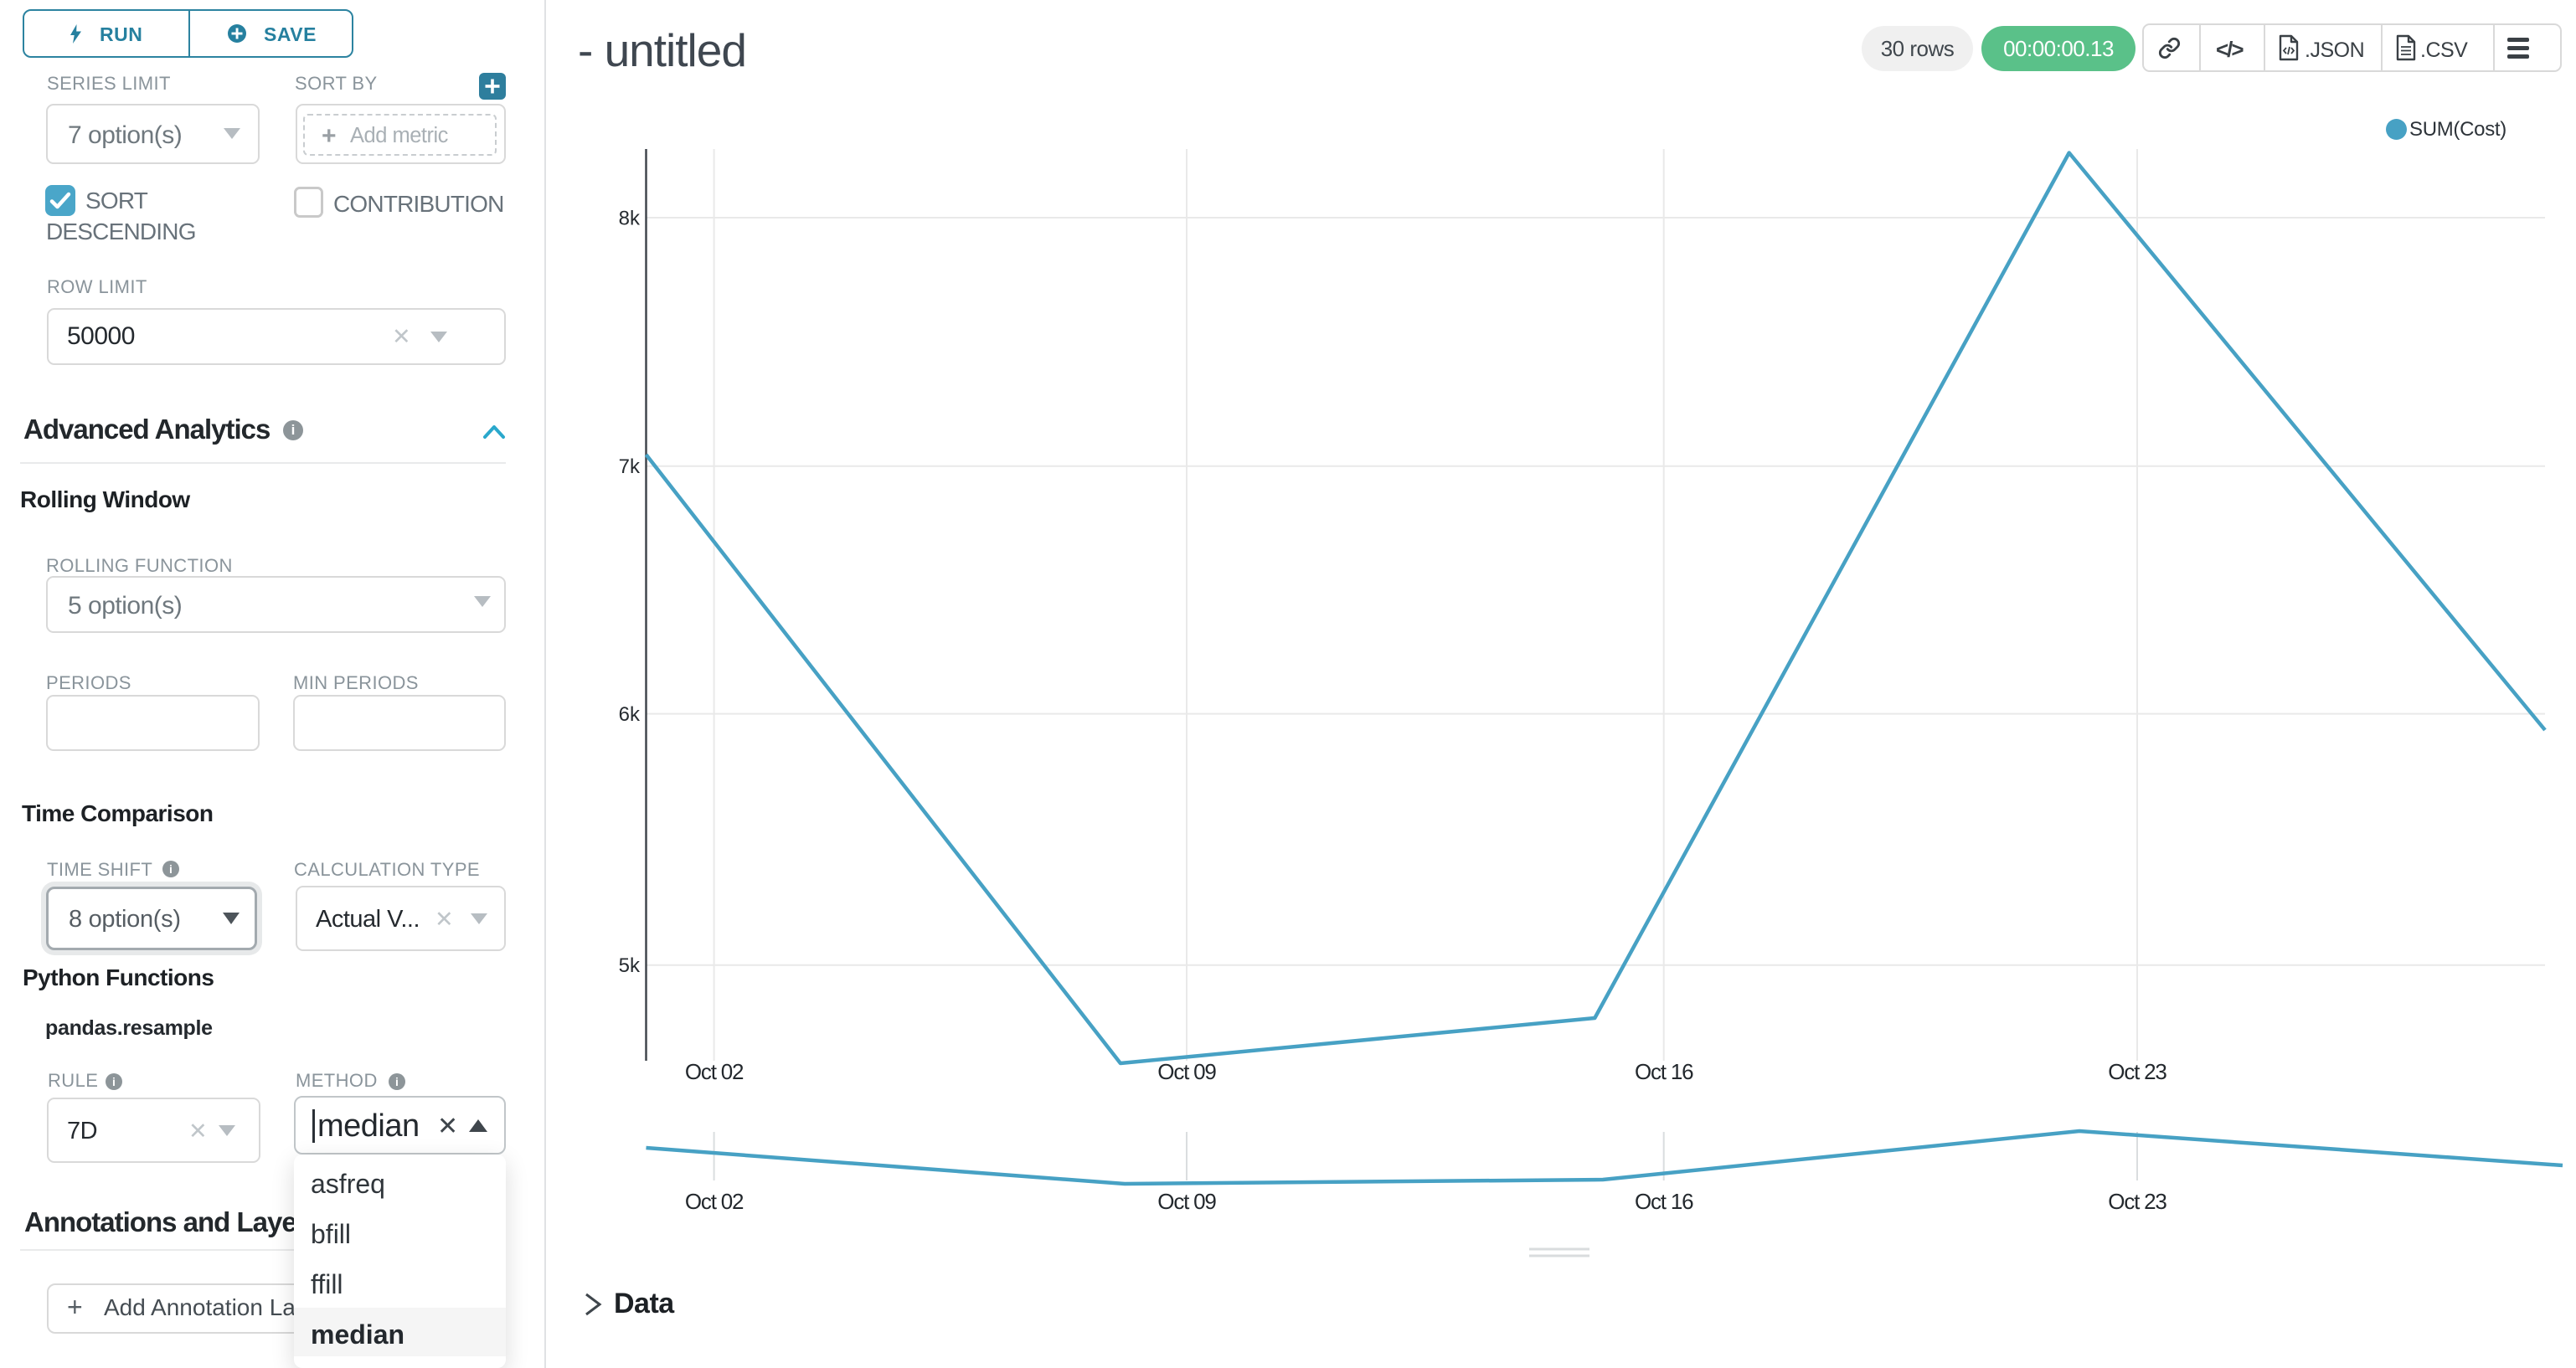 This screenshot has height=1368, width=2576. Describe the element at coordinates (630, 965) in the screenshot. I see `svg-text: 5k` at that location.